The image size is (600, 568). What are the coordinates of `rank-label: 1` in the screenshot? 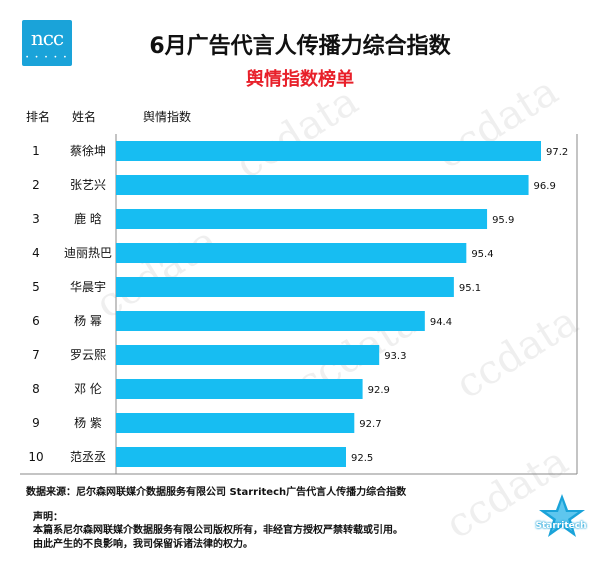 It's located at (36, 151).